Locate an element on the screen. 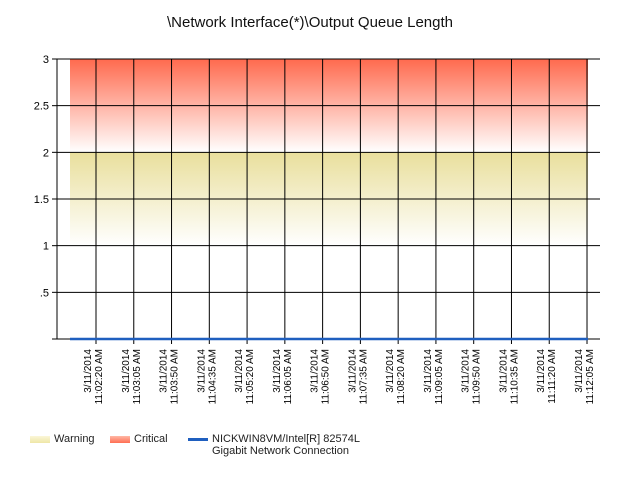 This screenshot has width=620, height=480. x-tick-label: 3/11/2014 11:06:05 AM is located at coordinates (283, 377).